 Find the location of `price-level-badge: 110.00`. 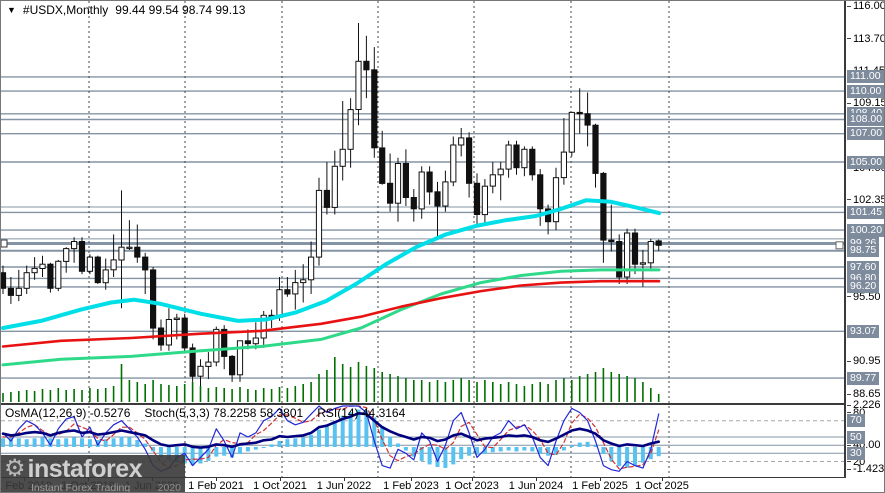

price-level-badge: 110.00 is located at coordinates (865, 91).